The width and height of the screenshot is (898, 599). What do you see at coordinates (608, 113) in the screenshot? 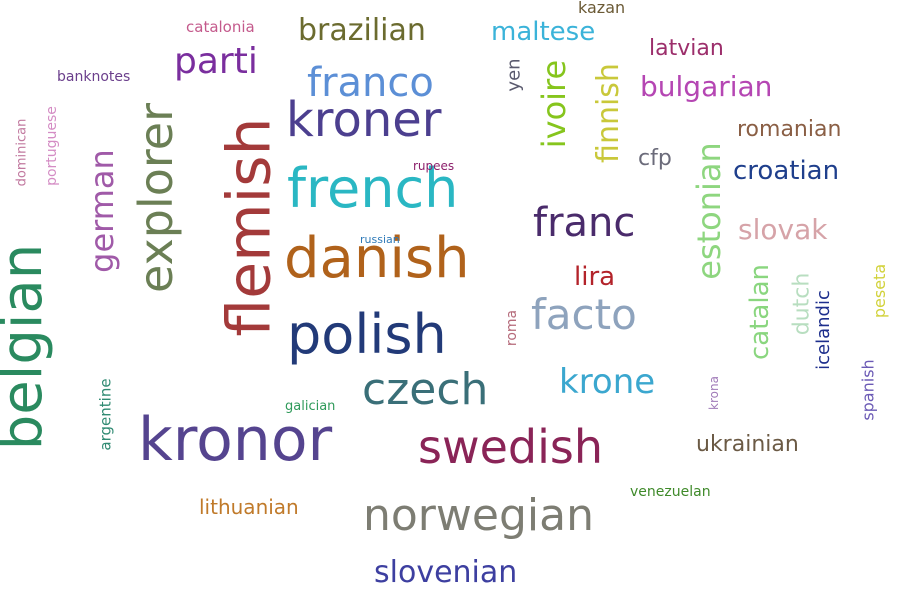
I see `word-finnish: finnish` at bounding box center [608, 113].